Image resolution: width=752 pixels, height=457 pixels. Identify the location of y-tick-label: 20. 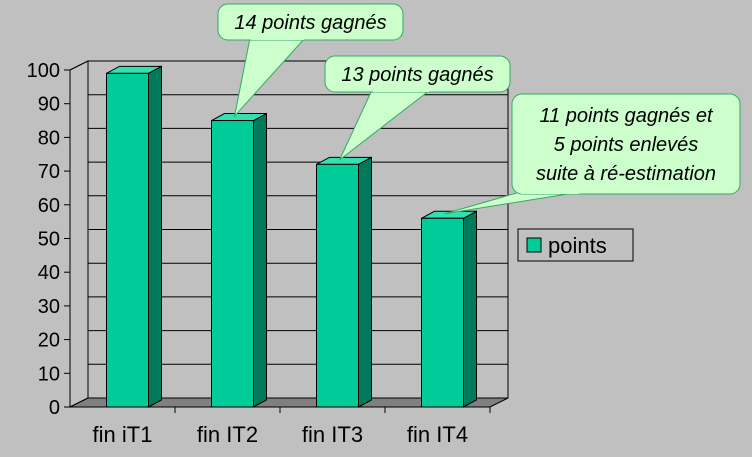
(49, 341).